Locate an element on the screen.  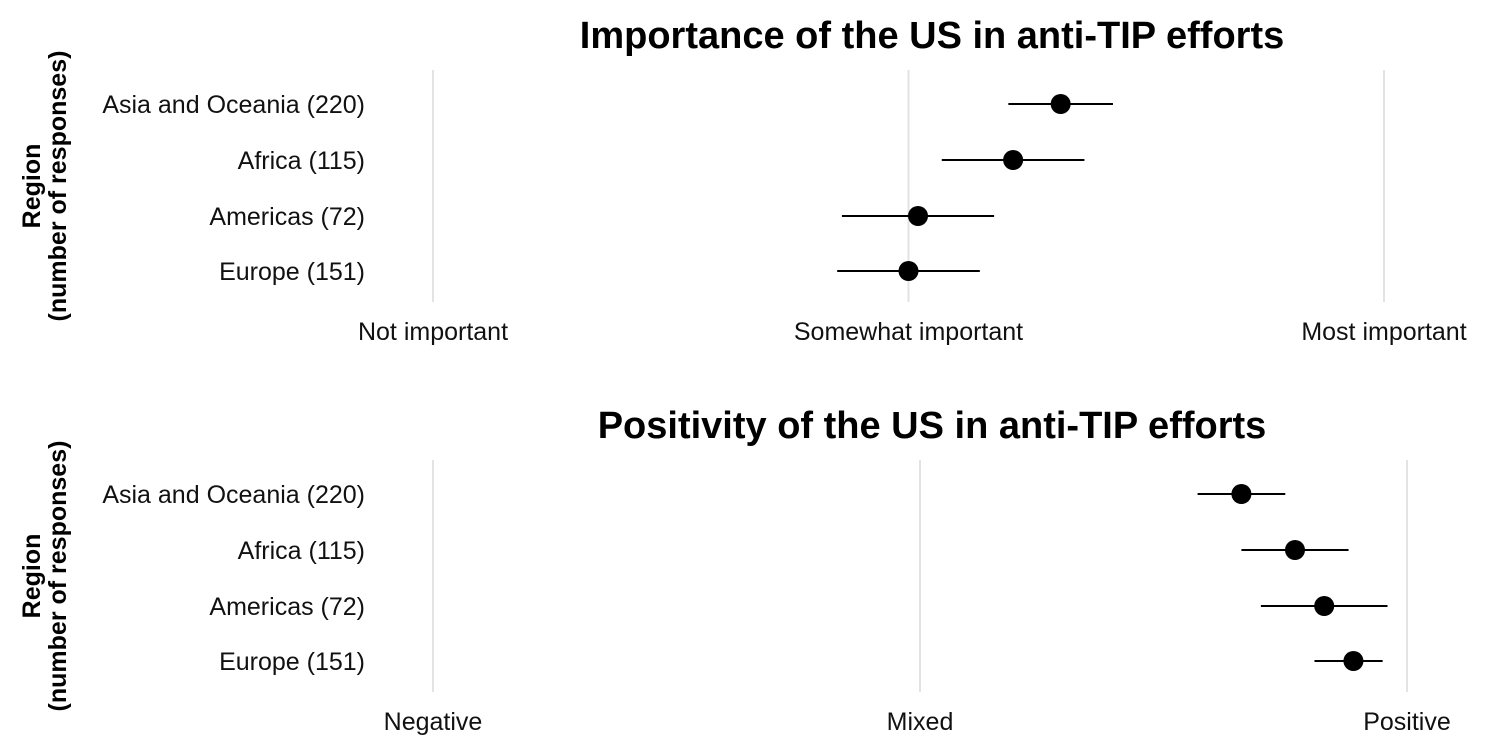
x-tick-label: Positive is located at coordinates (1407, 722).